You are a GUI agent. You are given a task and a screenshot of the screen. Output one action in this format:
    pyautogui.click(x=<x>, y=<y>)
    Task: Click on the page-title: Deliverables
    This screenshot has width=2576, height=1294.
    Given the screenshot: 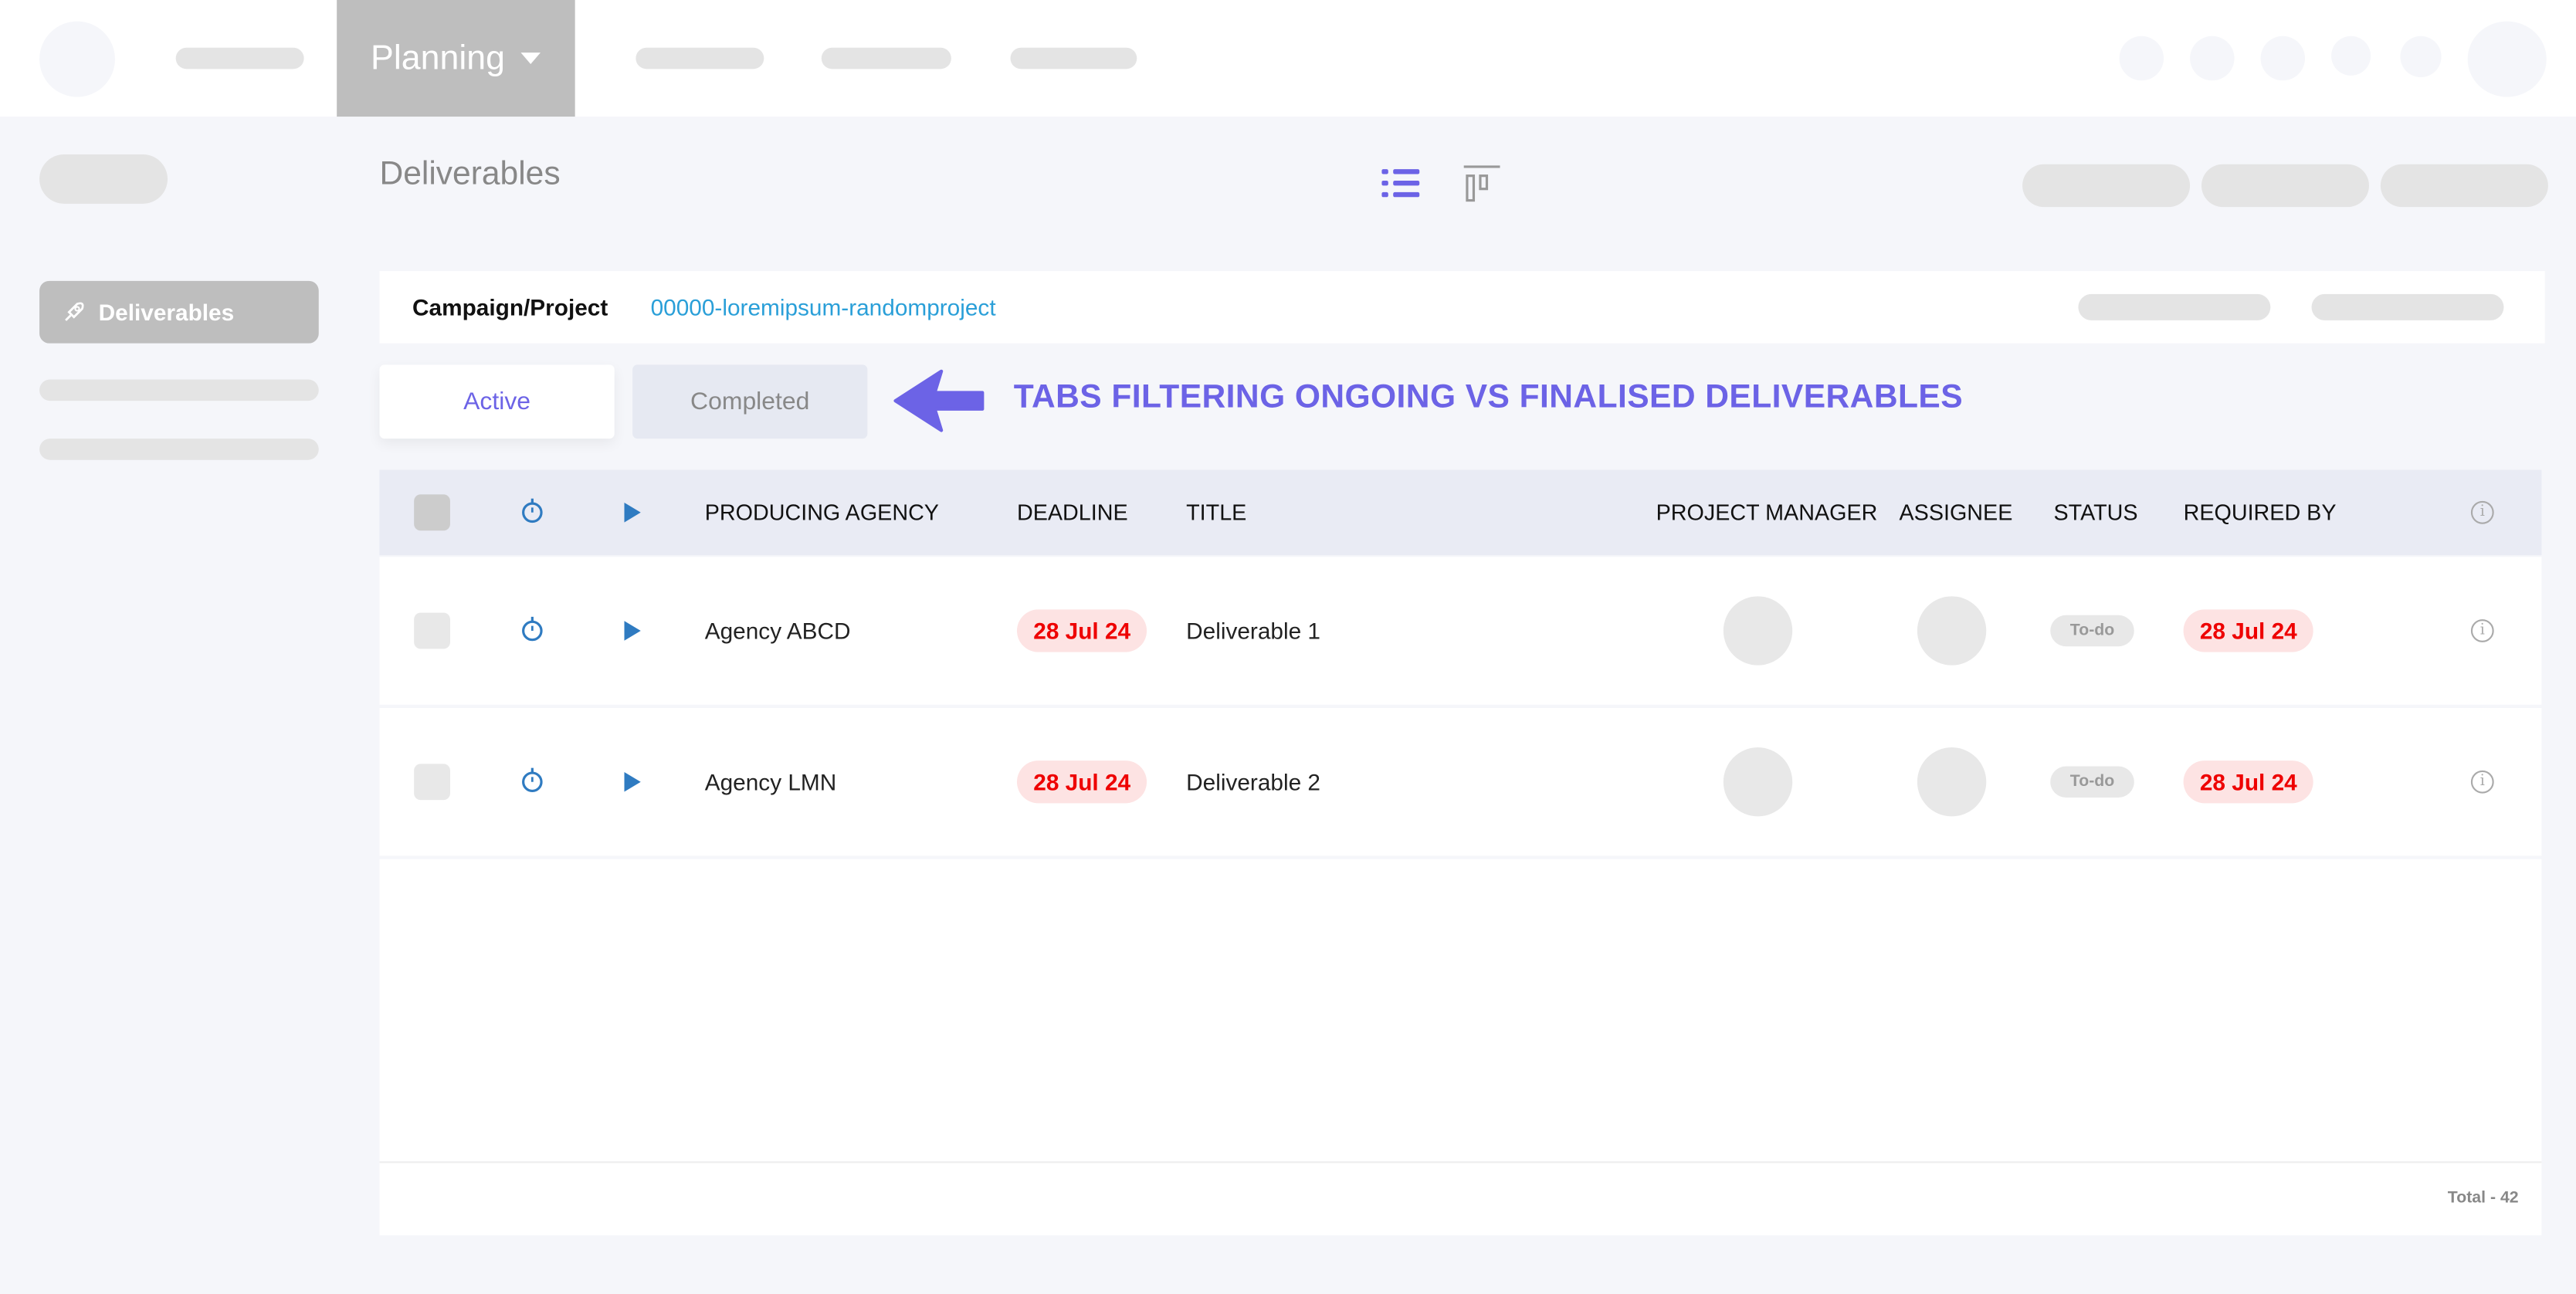 What is the action you would take?
    pyautogui.click(x=470, y=174)
    